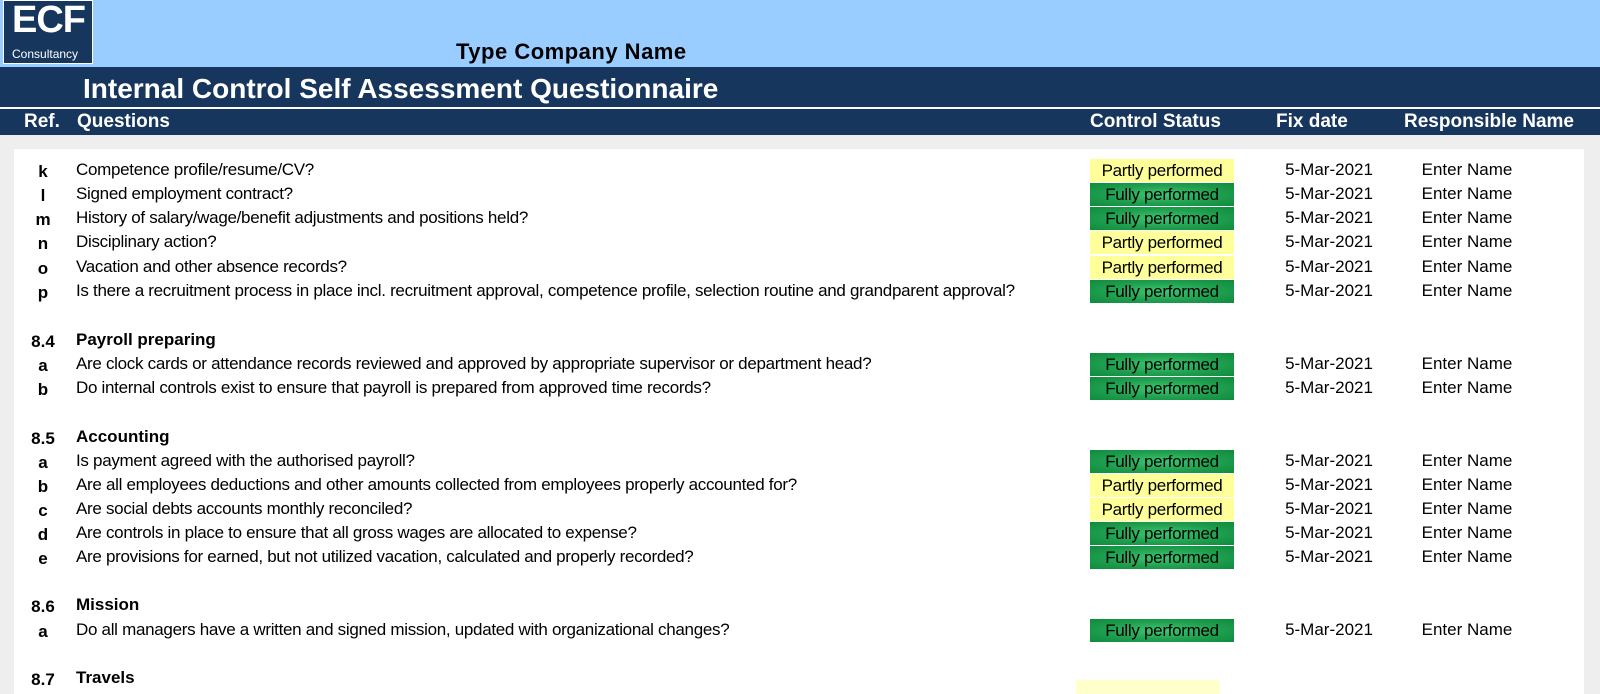 This screenshot has height=694, width=1600. What do you see at coordinates (211, 266) in the screenshot?
I see `question-text: Vacation and other absence records?` at bounding box center [211, 266].